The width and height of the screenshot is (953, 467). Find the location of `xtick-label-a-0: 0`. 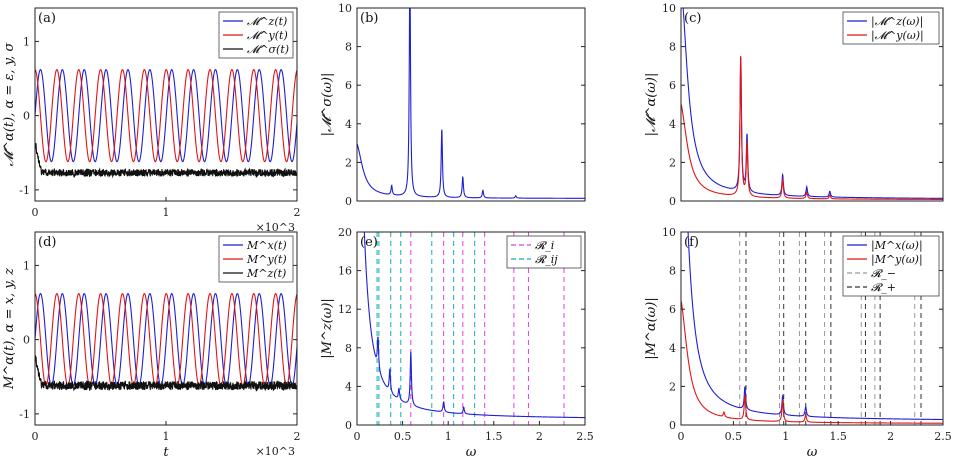

xtick-label-a-0: 0 is located at coordinates (35, 212).